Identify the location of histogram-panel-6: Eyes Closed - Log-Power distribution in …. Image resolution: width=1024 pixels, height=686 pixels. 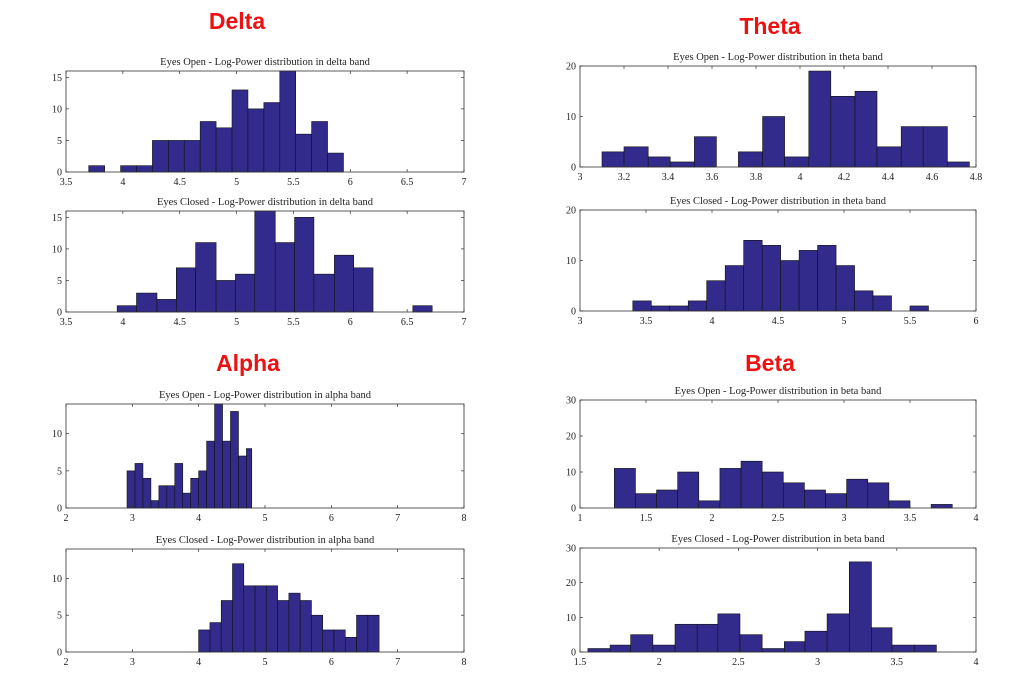
(259, 601).